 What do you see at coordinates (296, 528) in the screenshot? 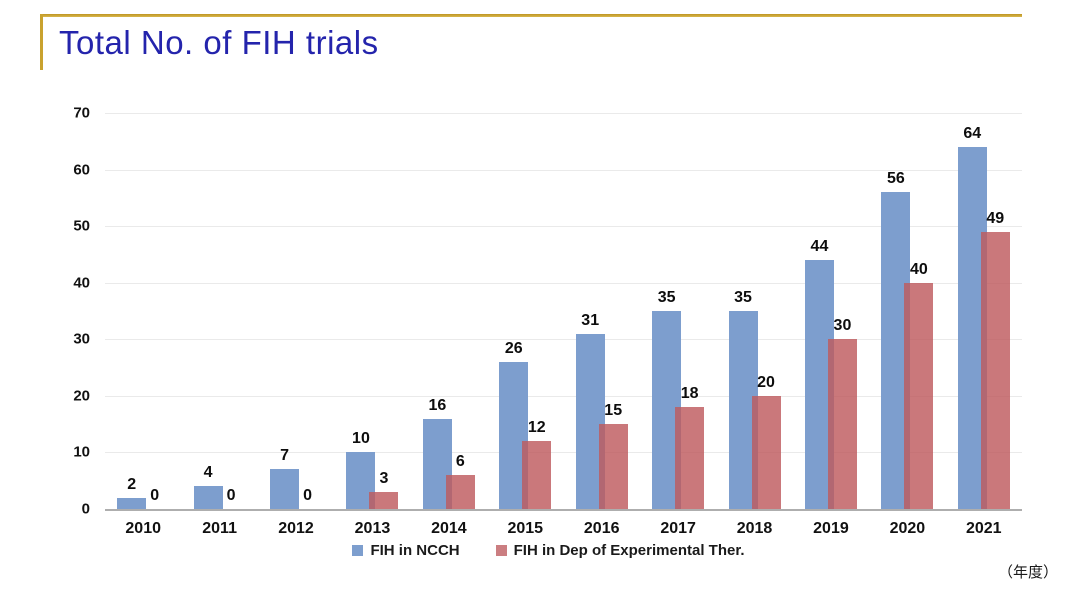
I see `x-axis-label-2012: 2012` at bounding box center [296, 528].